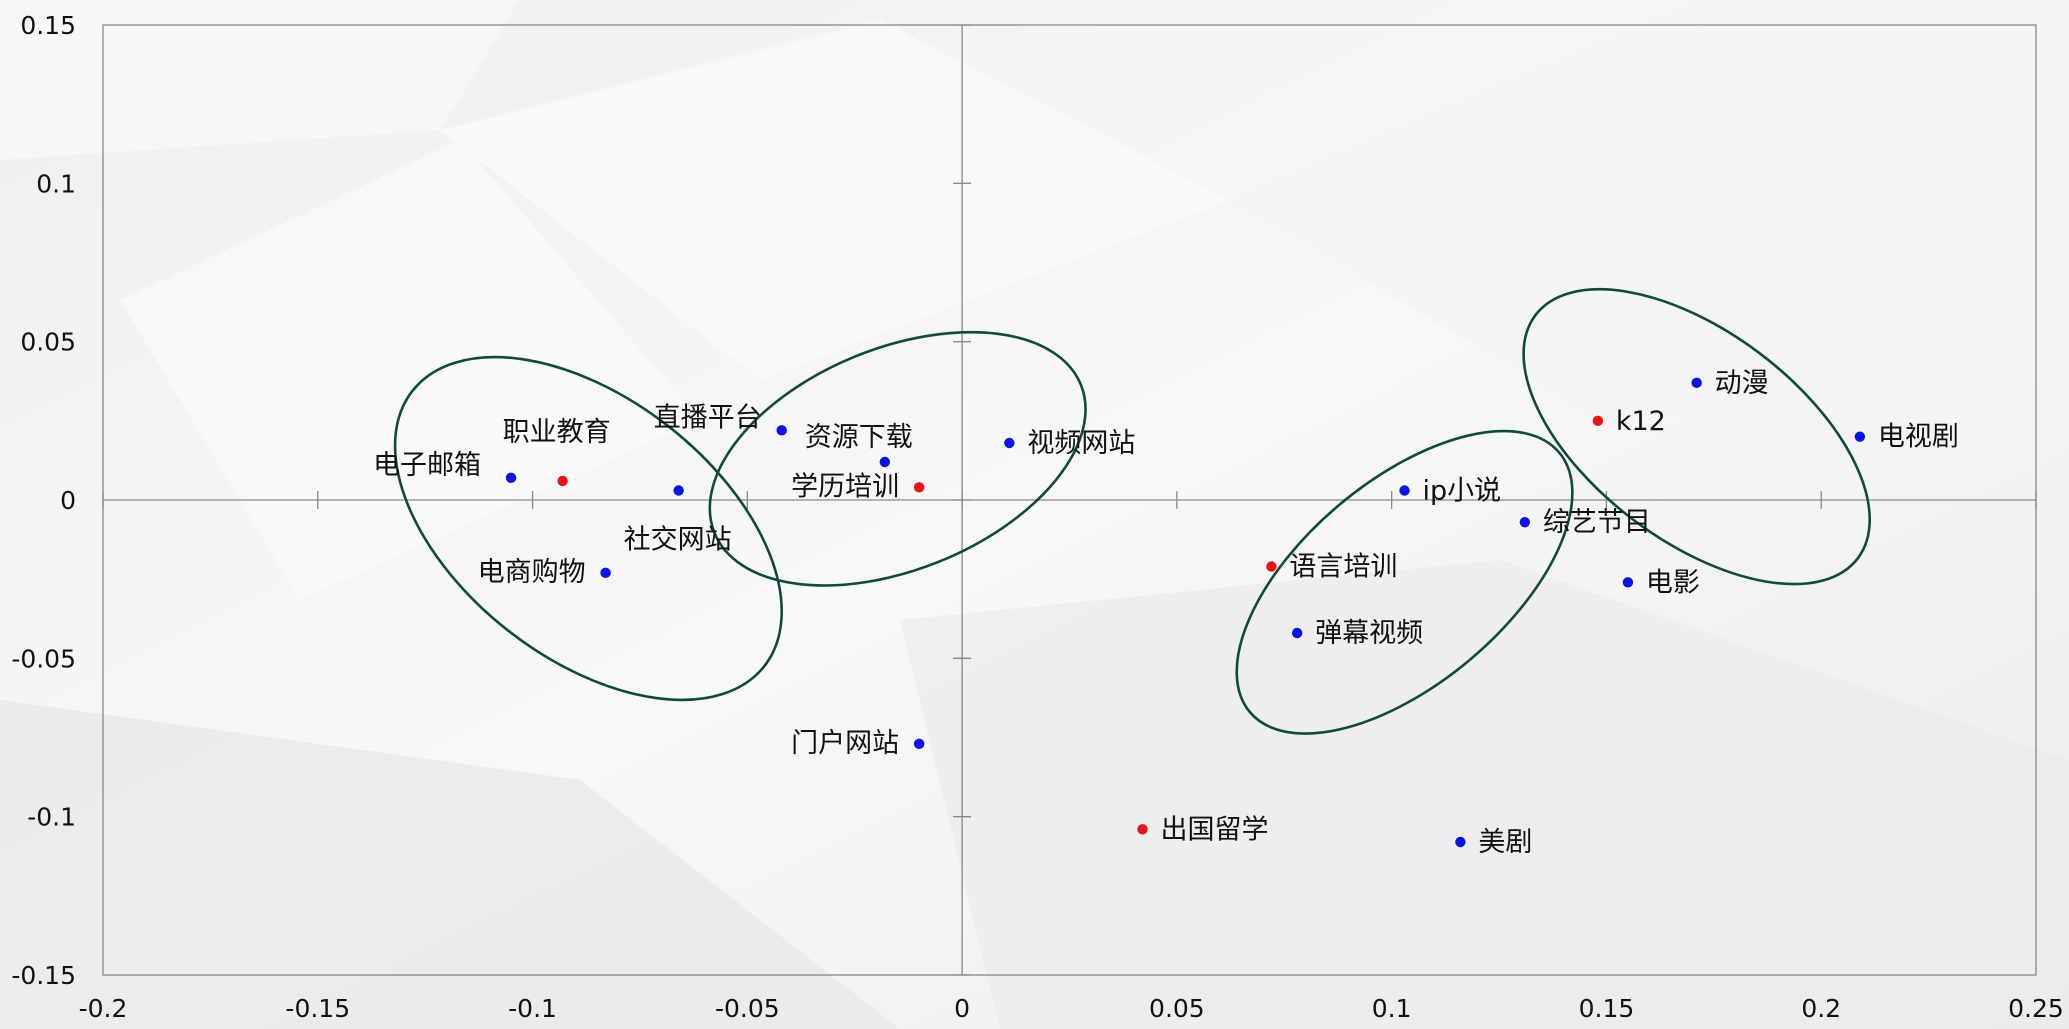 The image size is (2069, 1029). I want to click on data-point-label: 直播平台, so click(708, 417).